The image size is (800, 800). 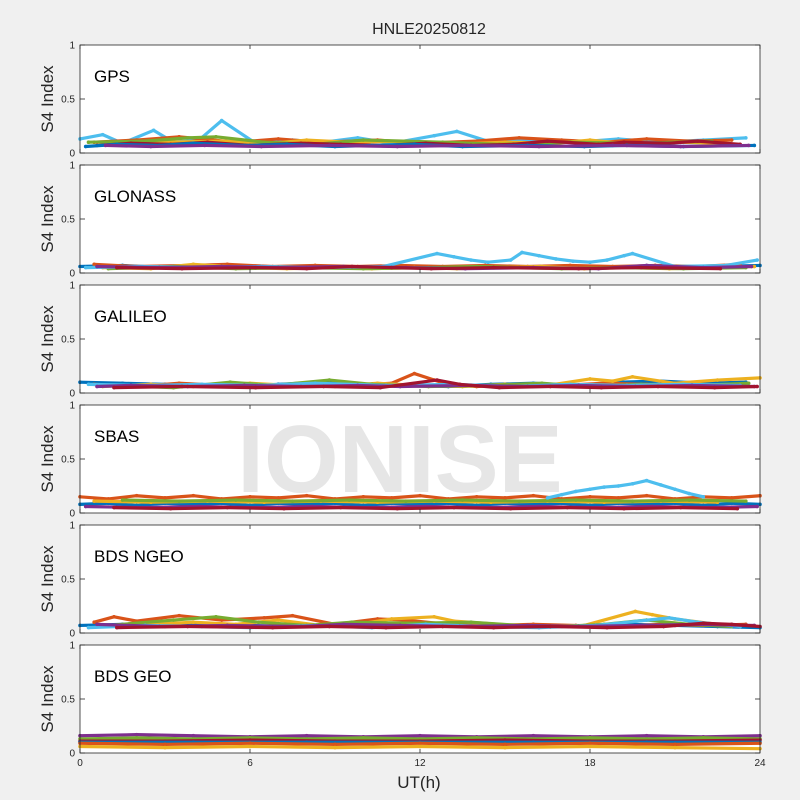 What do you see at coordinates (72, 406) in the screenshot?
I see `y-tick-label: 1` at bounding box center [72, 406].